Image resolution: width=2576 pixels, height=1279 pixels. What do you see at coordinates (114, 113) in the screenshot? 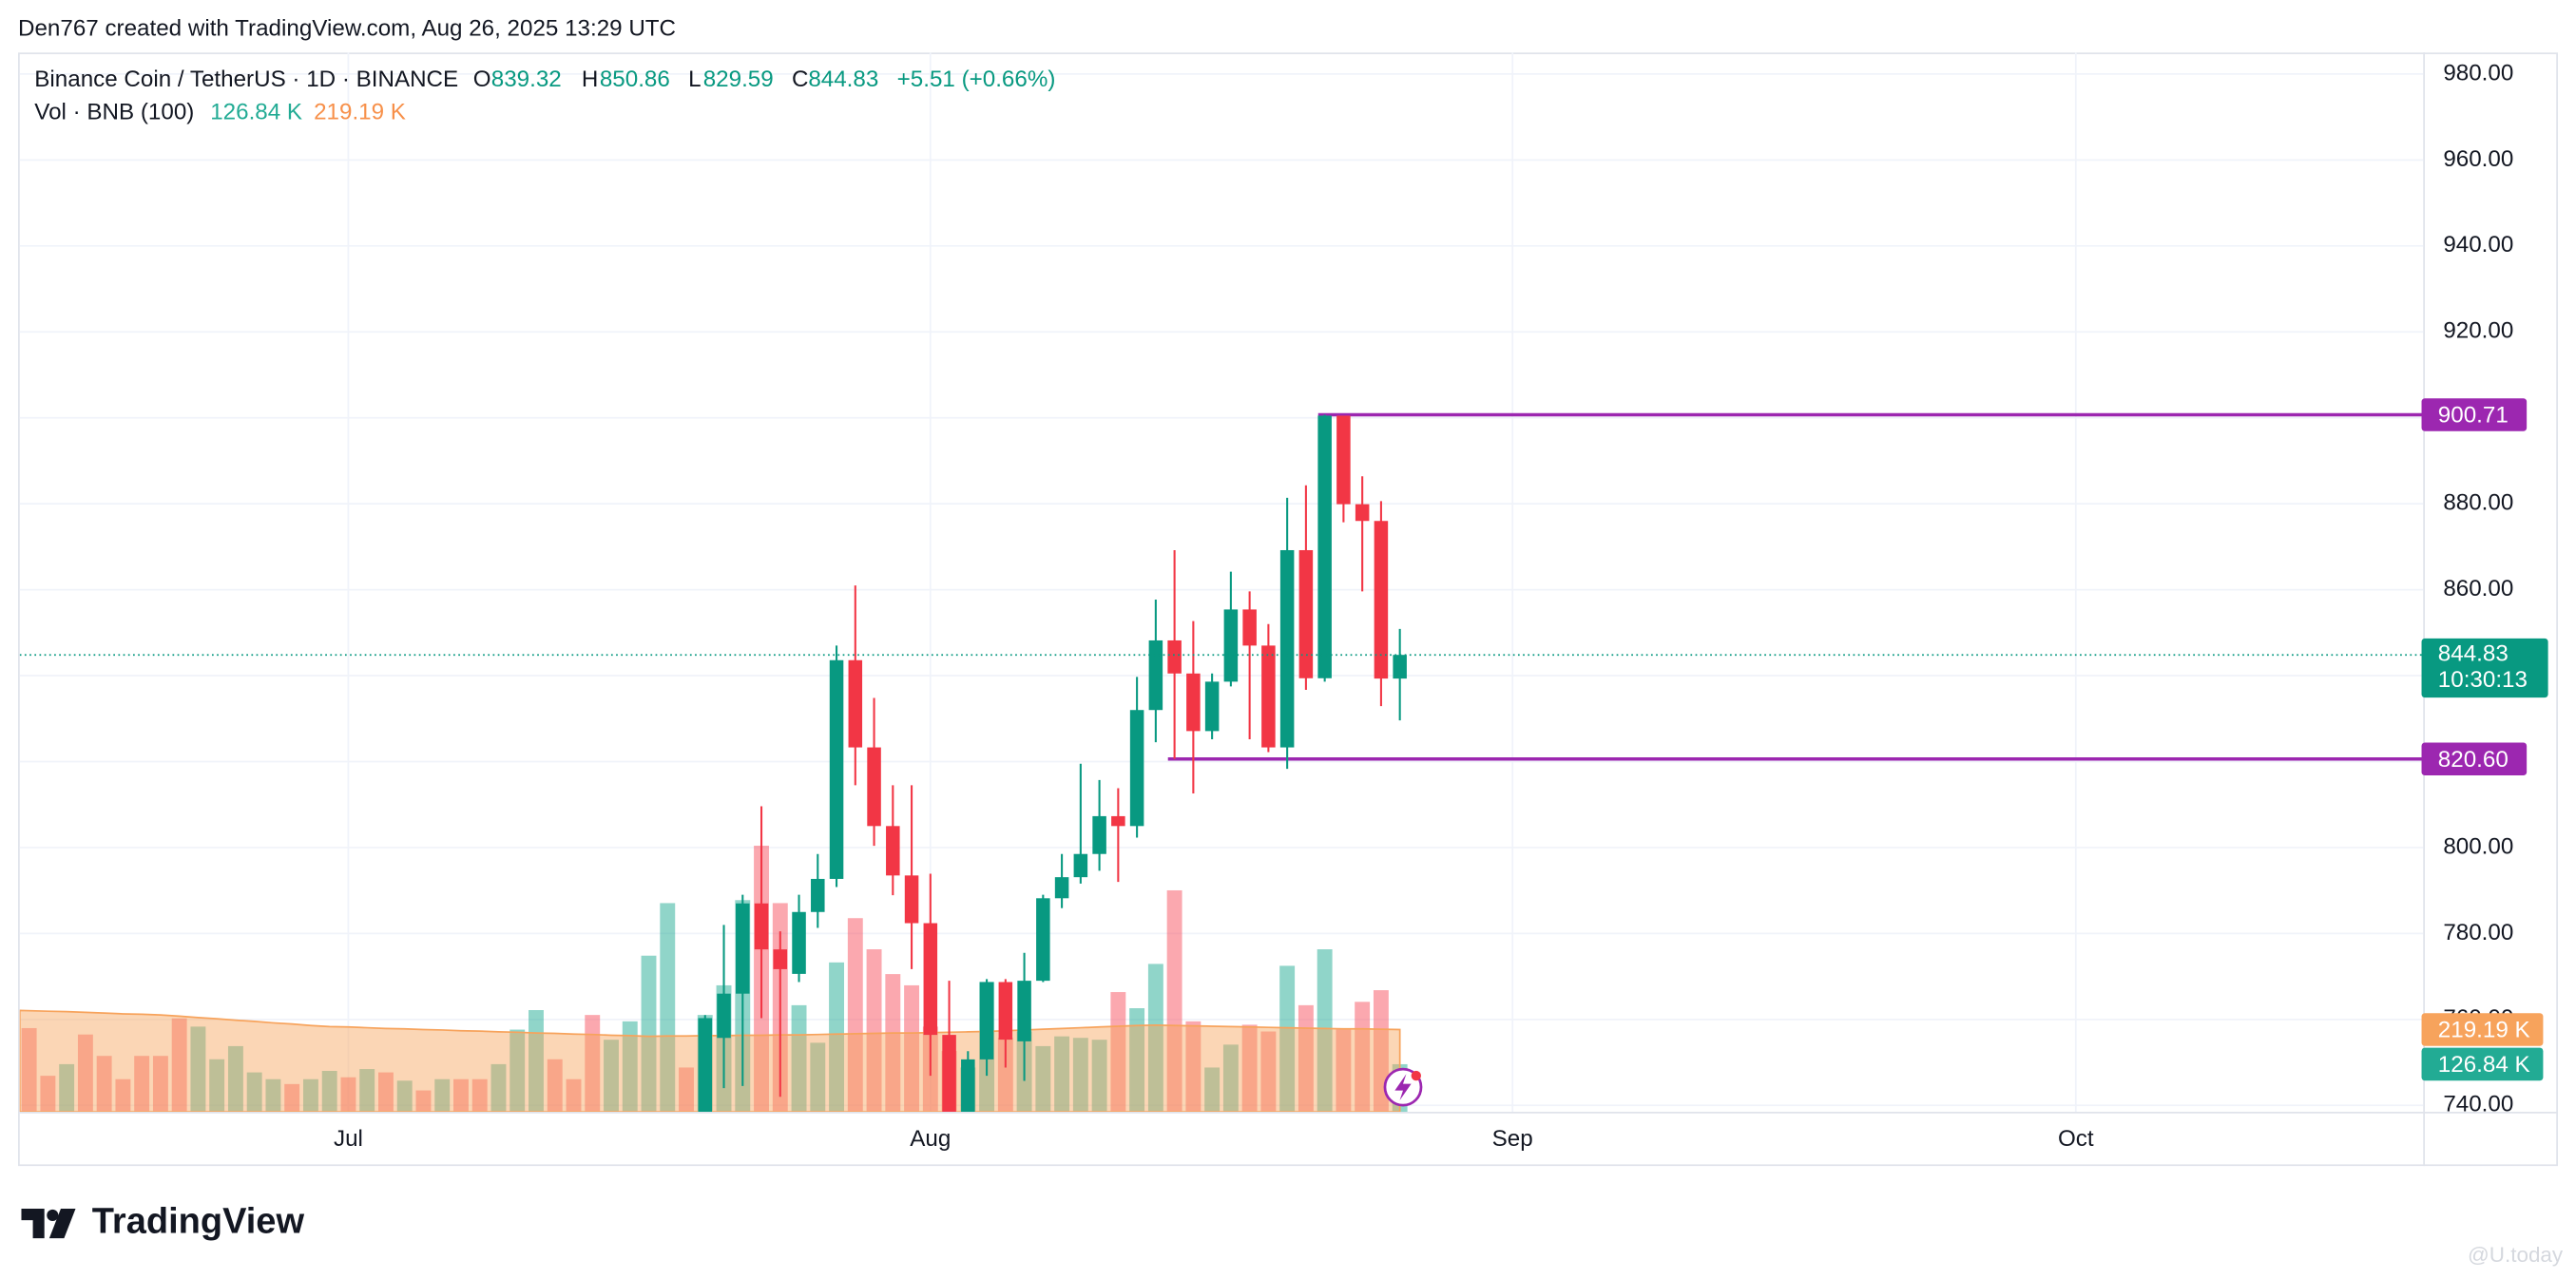
I see `volume-name: Vol · BNB (100)` at bounding box center [114, 113].